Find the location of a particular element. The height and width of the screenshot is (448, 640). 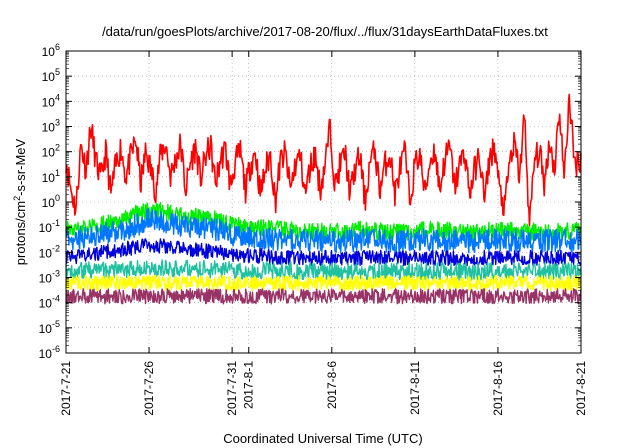

y-tick-label: 10⁵ is located at coordinates (51, 75).